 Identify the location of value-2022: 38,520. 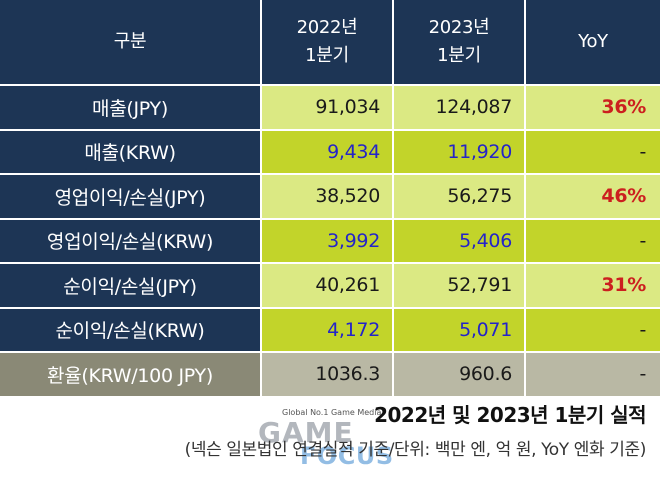
(328, 196).